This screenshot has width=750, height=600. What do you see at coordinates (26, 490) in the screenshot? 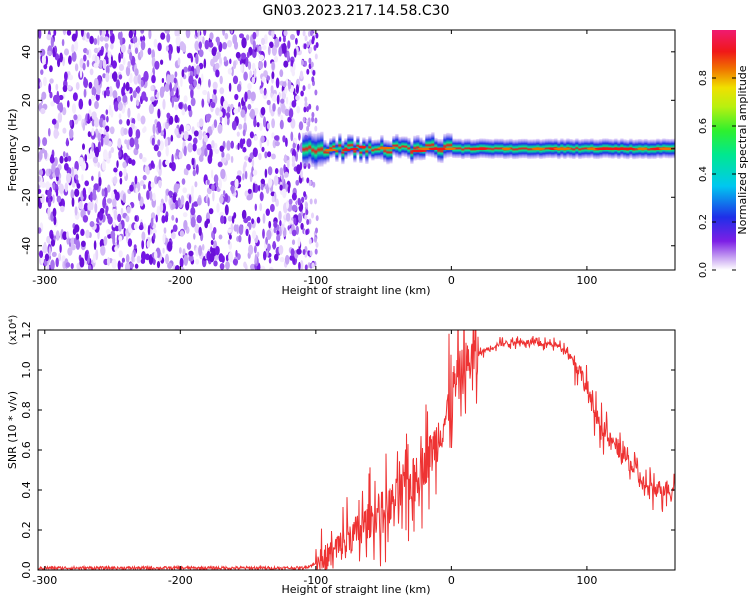
I see `y-tick-label: 0.4` at bounding box center [26, 490].